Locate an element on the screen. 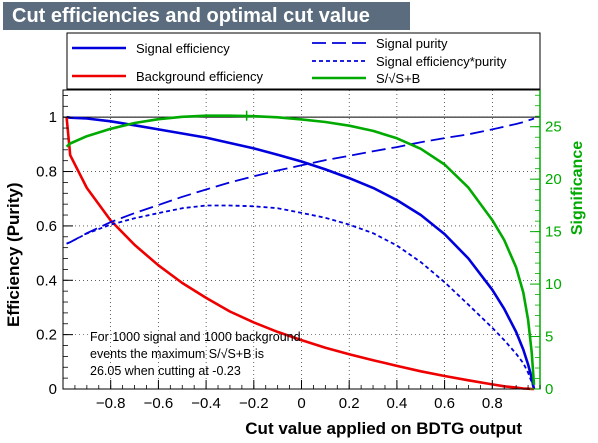 This screenshot has width=598, height=443. annotation-line-1: For 1000 signal and 1000 background is located at coordinates (195, 337).